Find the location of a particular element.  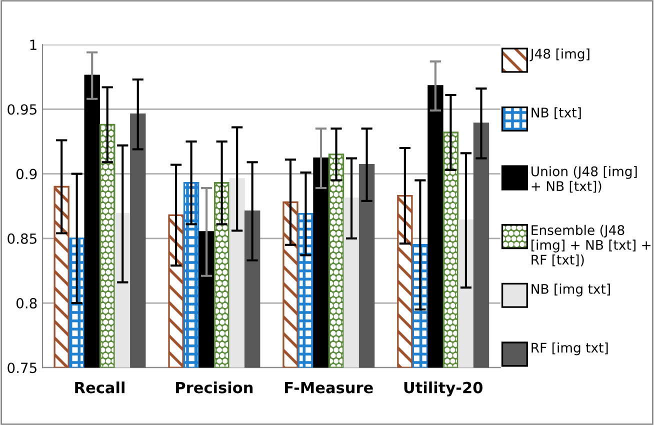

y-tick-label: 0.95 is located at coordinates (22, 109).